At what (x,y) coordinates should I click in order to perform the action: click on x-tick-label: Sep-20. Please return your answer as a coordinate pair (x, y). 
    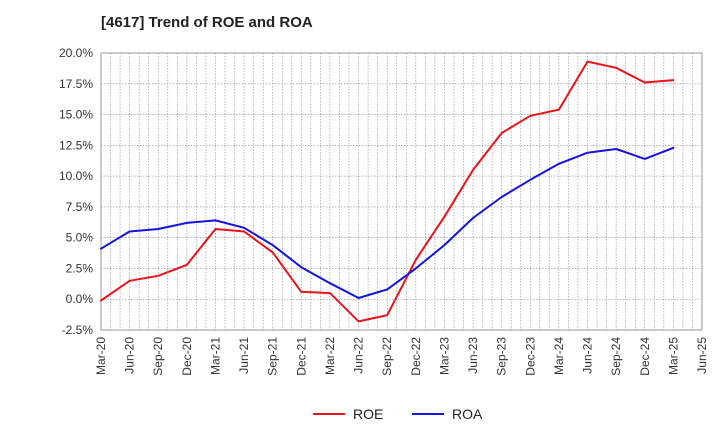
    Looking at the image, I should click on (158, 356).